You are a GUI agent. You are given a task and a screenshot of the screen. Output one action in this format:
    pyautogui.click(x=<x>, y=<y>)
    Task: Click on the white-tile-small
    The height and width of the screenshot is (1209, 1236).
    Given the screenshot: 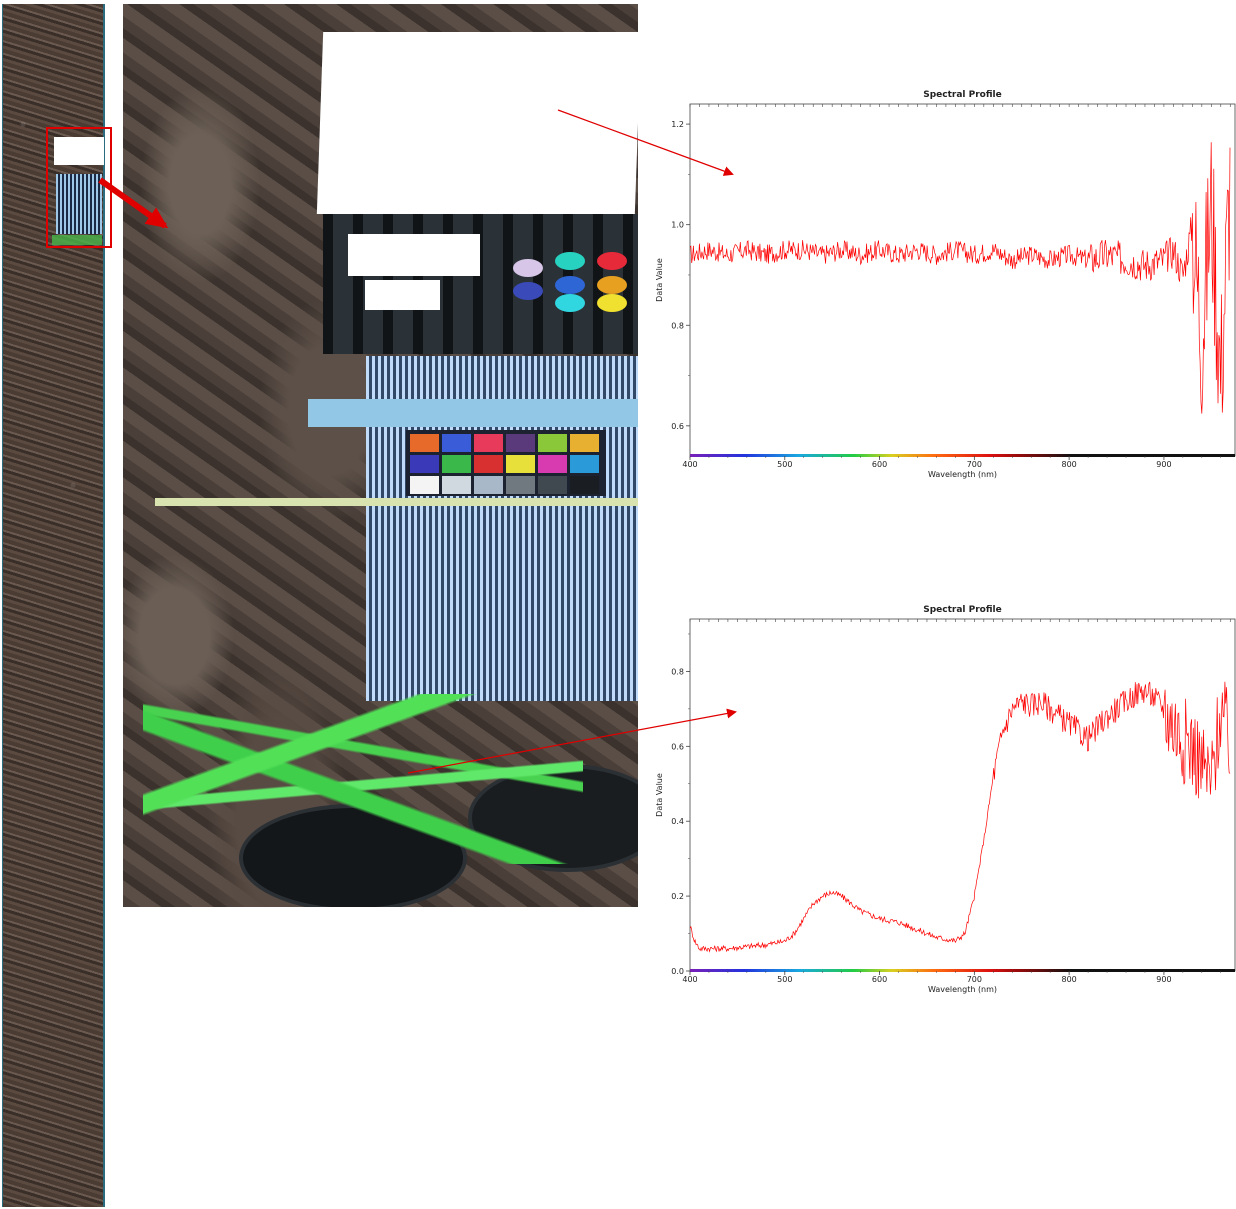 What is the action you would take?
    pyautogui.click(x=402, y=295)
    